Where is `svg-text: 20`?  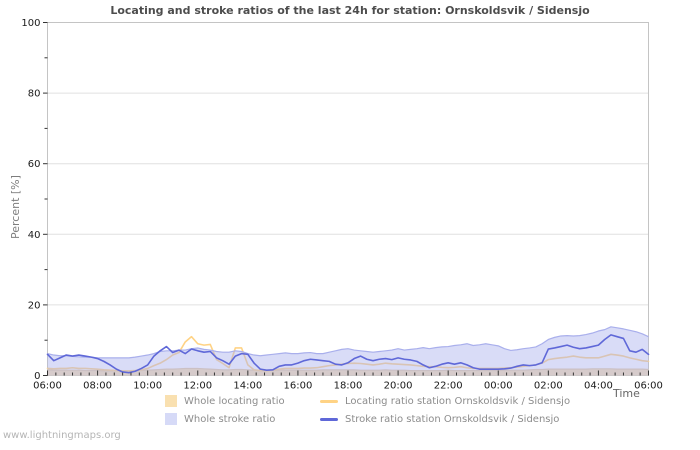
svg-text: 20 is located at coordinates (34, 305).